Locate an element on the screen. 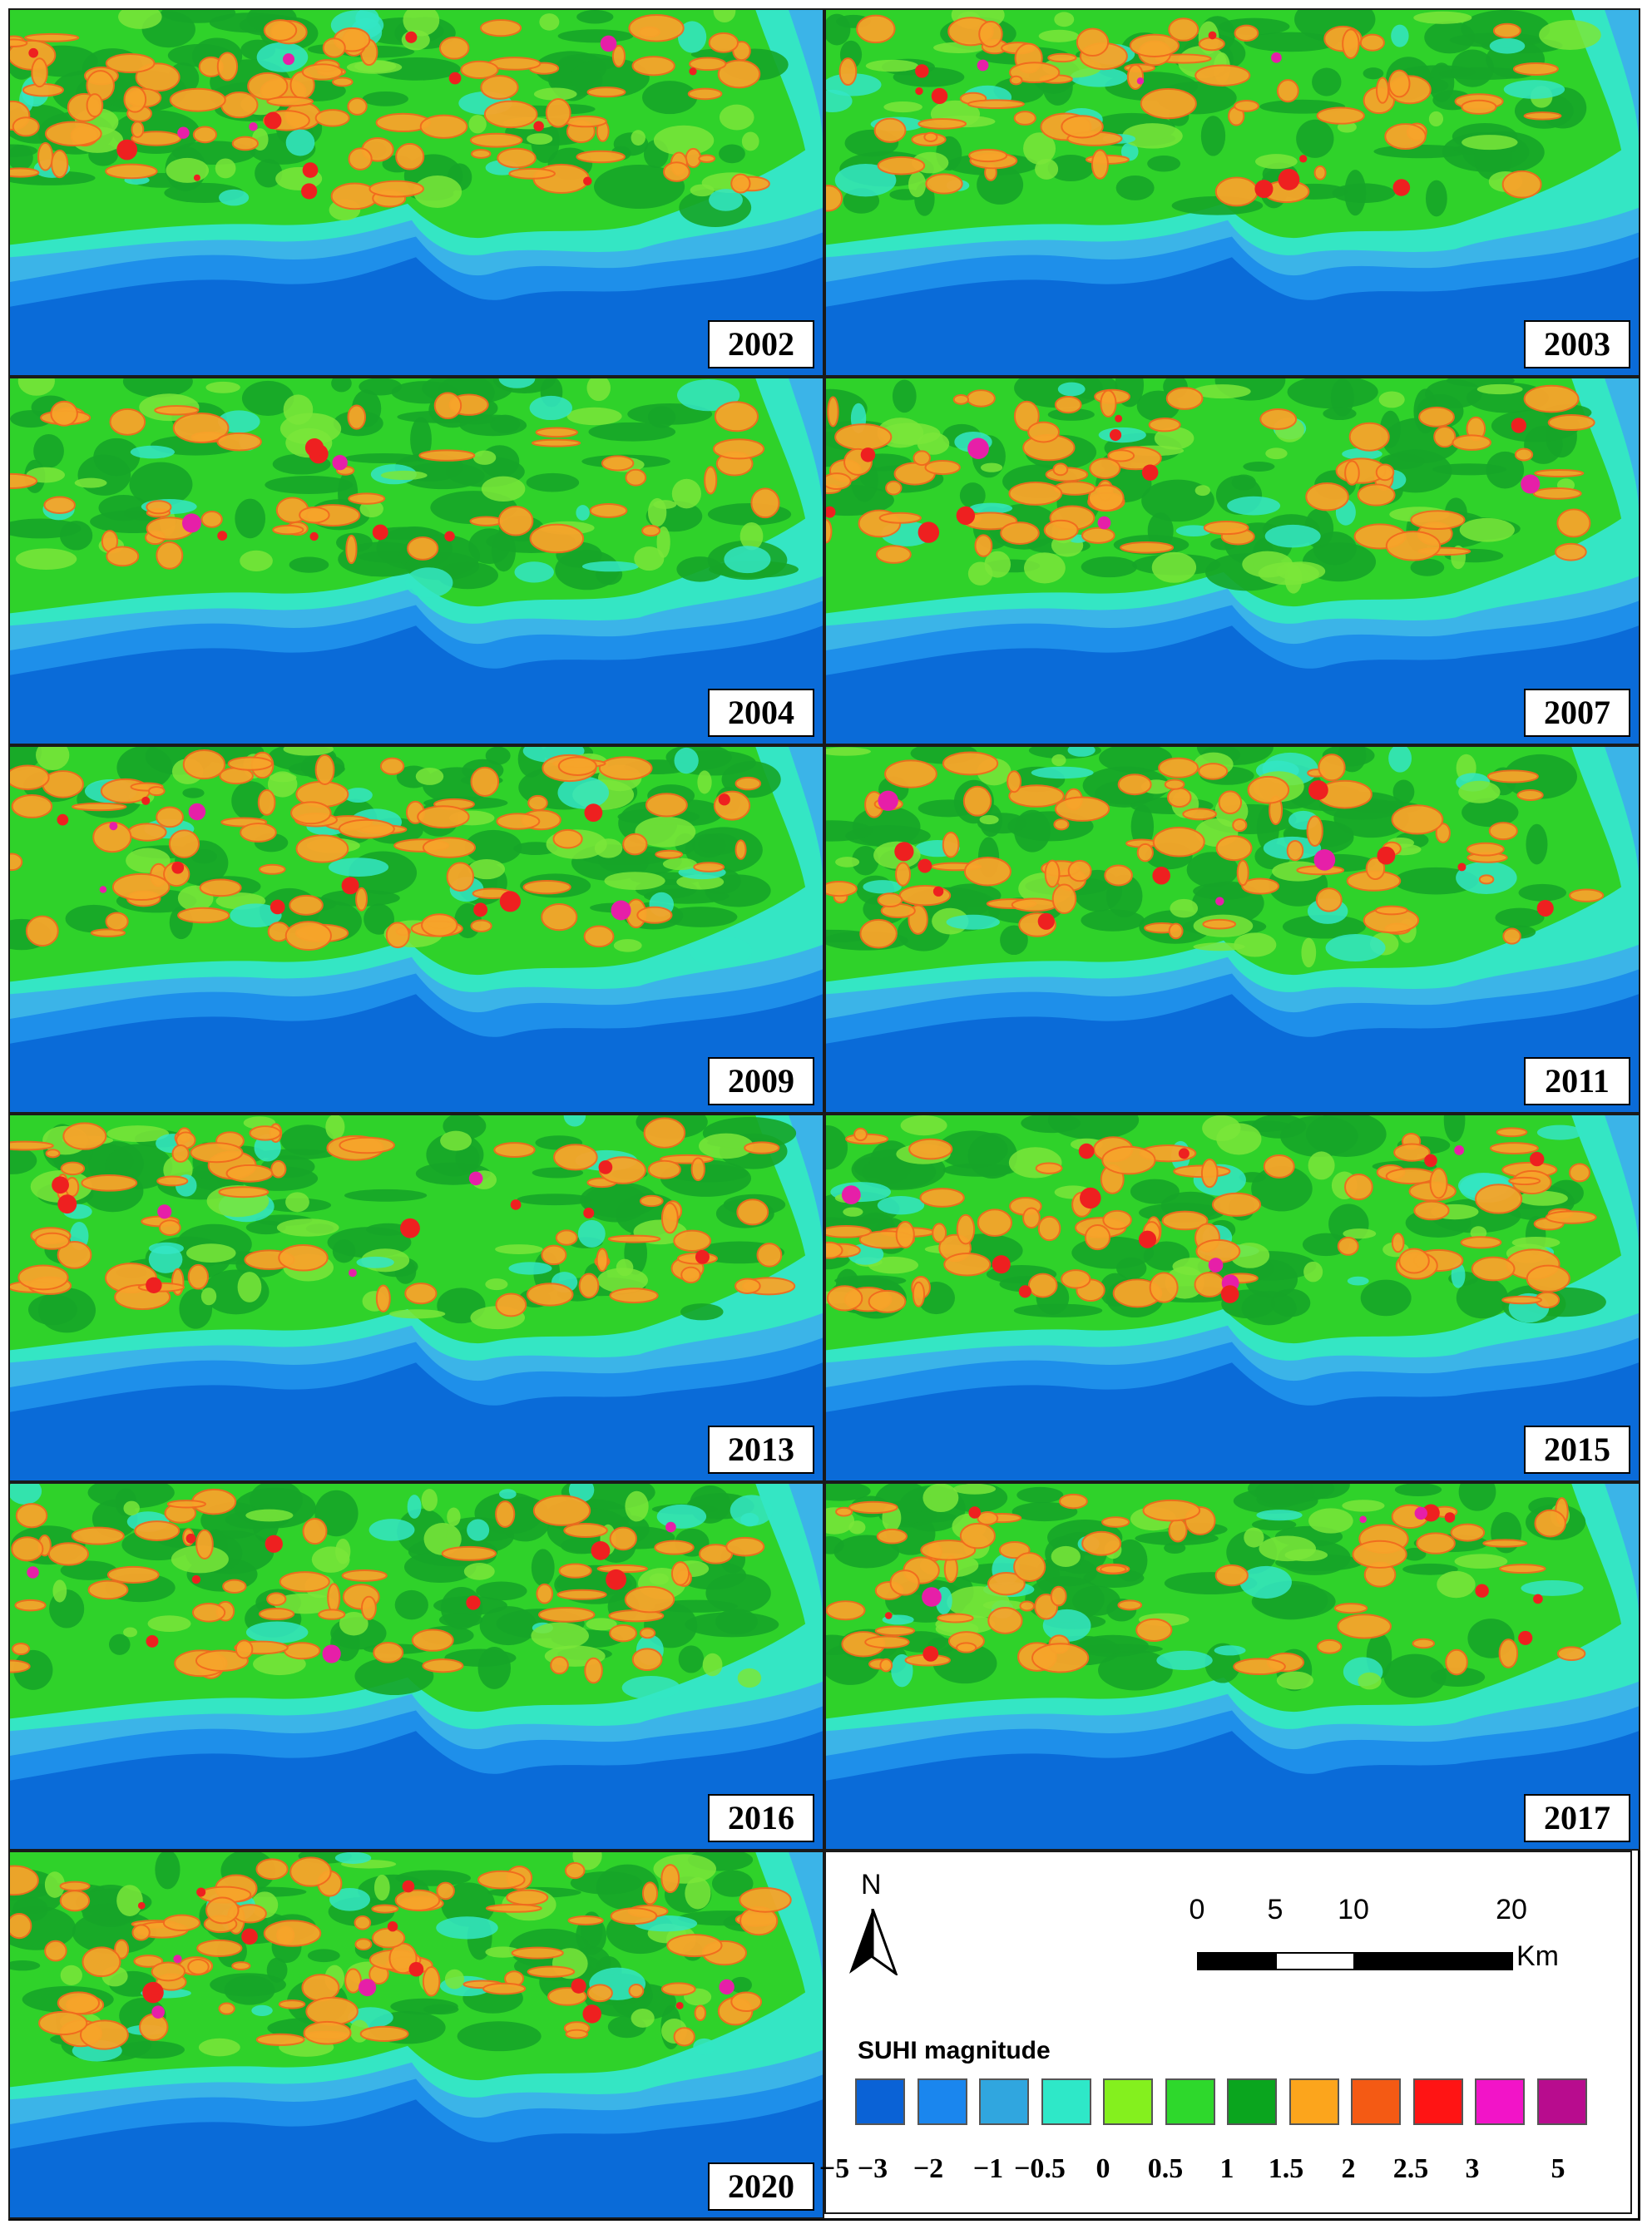  suhi-map-2016 is located at coordinates (416, 1666).